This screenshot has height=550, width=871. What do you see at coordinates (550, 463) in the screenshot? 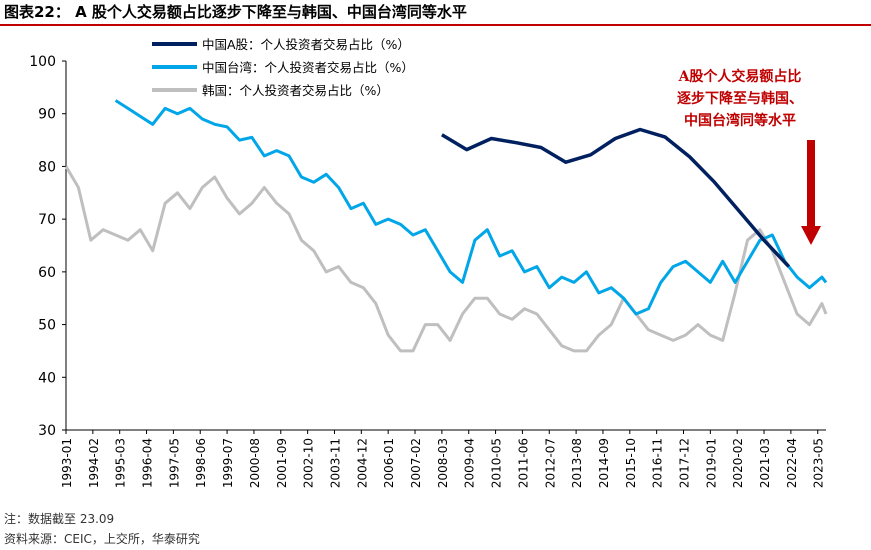
I see `x-tick-label: 2012-07` at bounding box center [550, 463].